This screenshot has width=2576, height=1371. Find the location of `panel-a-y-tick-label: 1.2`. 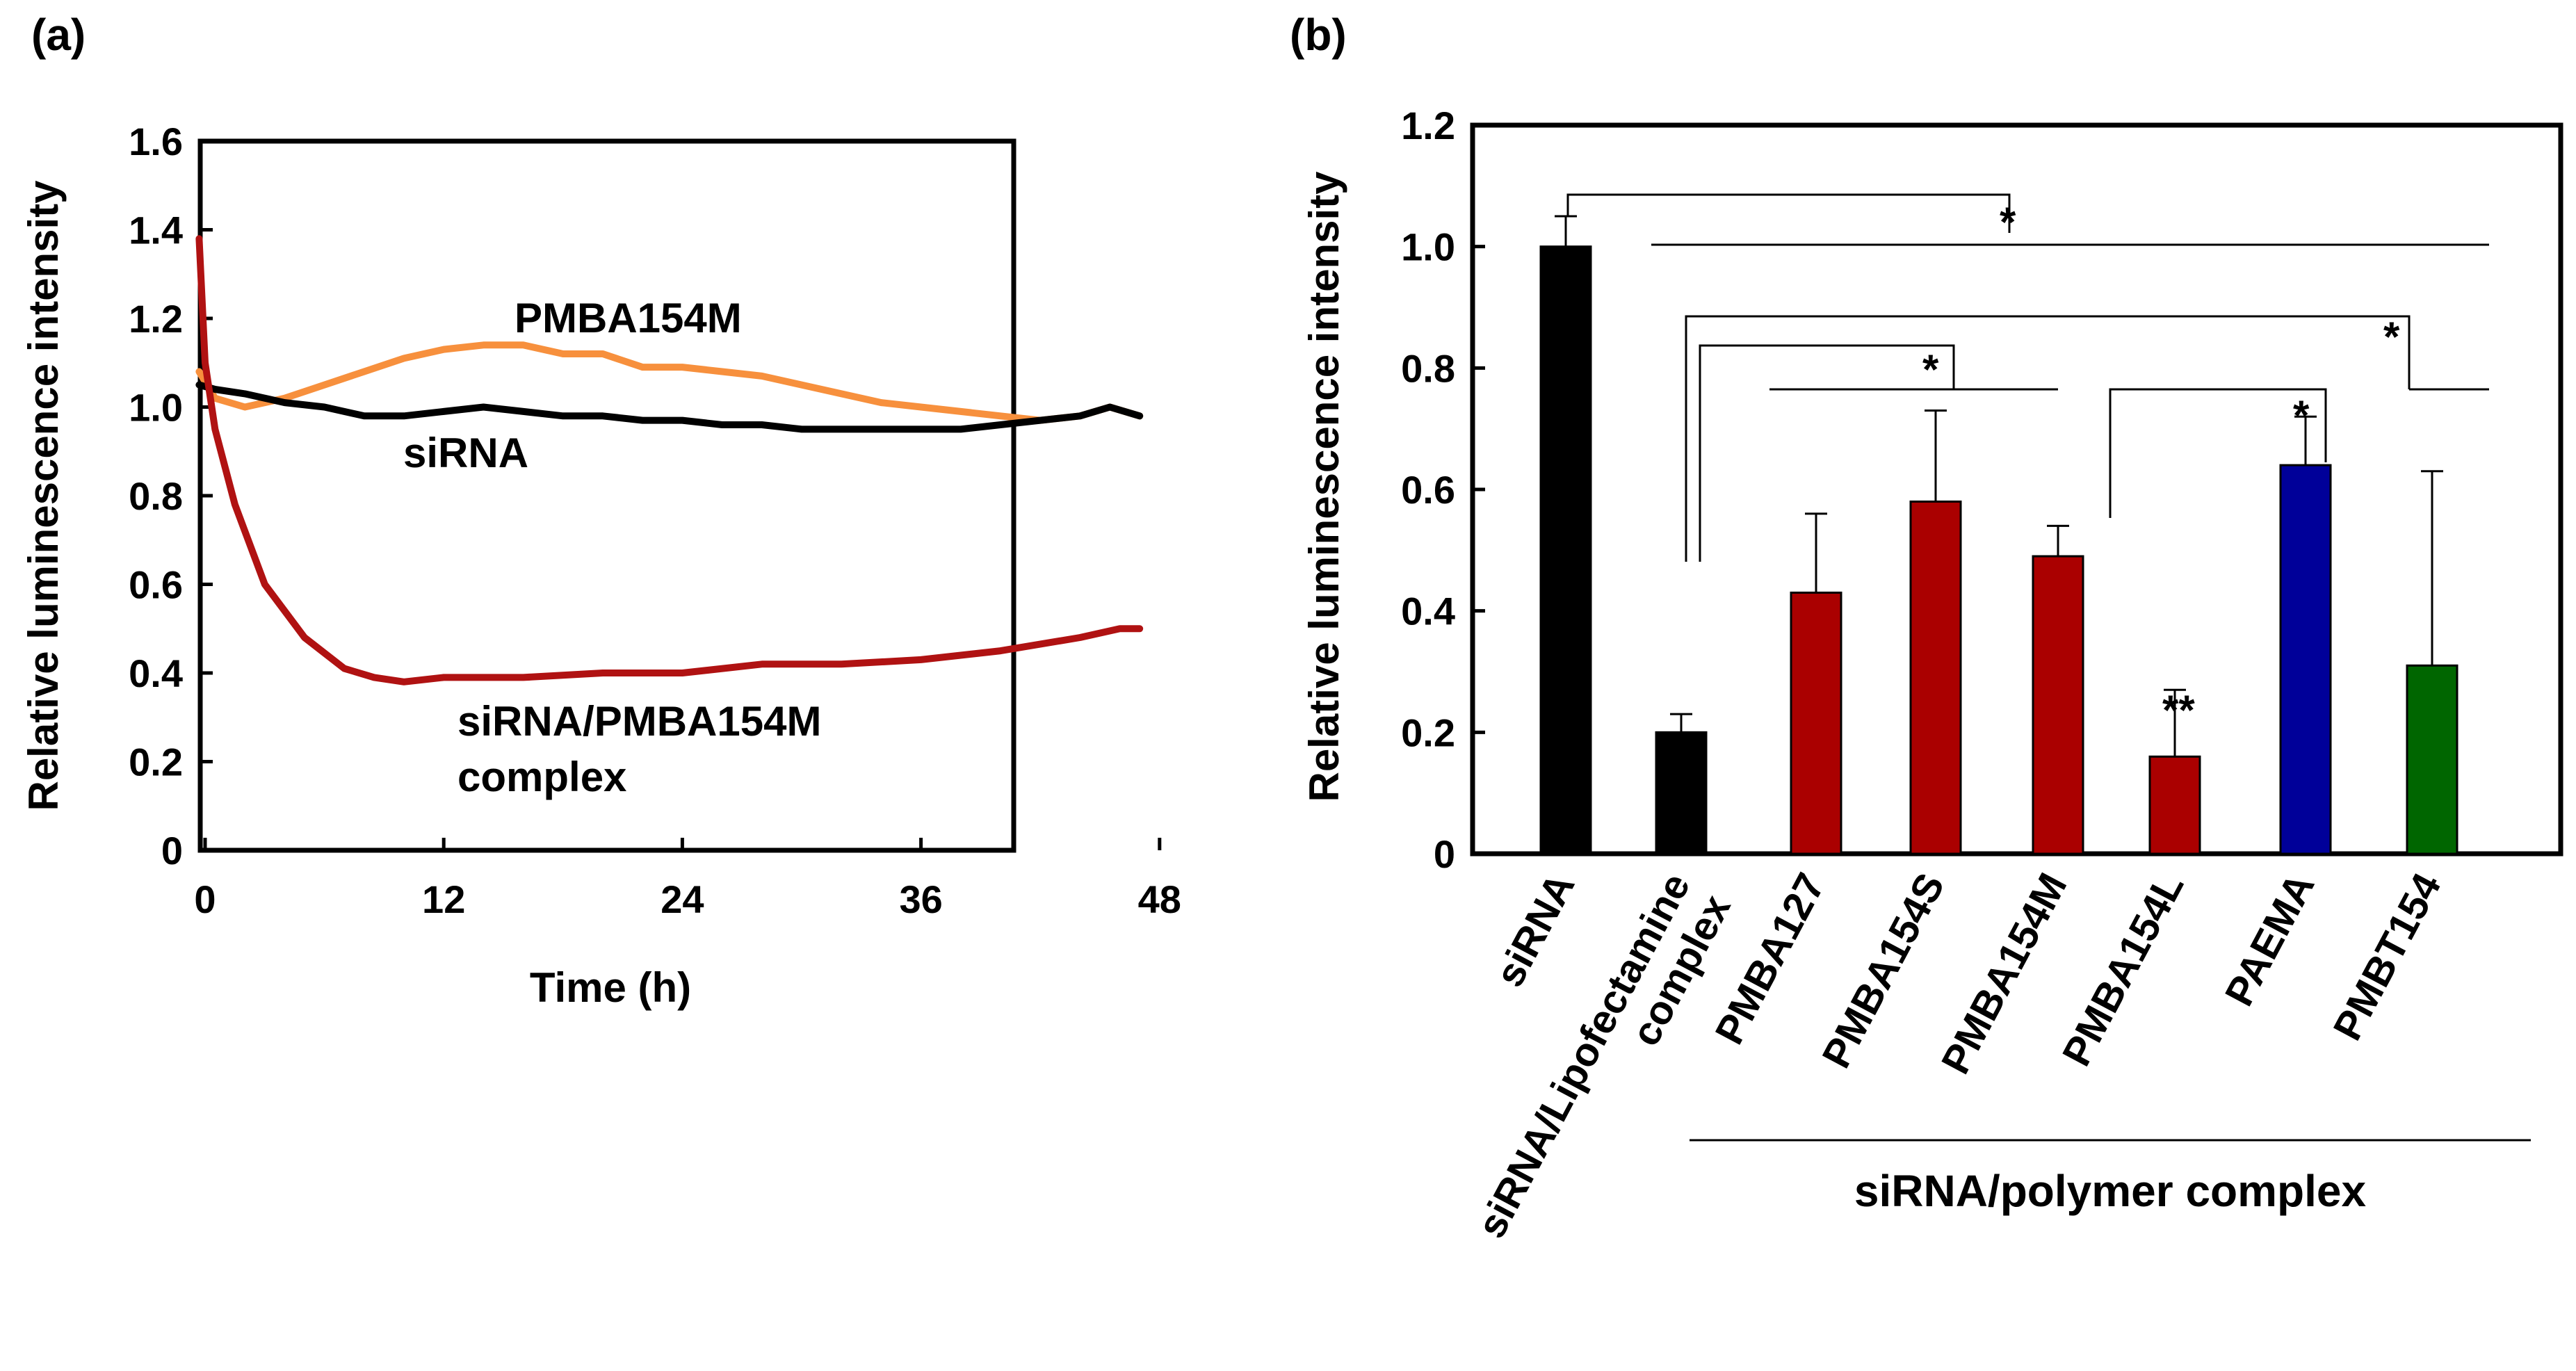

panel-a-y-tick-label: 1.2 is located at coordinates (156, 319).